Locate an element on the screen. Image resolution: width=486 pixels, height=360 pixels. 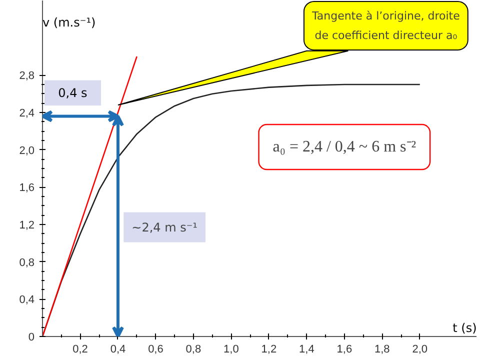
y-tick-label: 2,0 is located at coordinates (27, 150).